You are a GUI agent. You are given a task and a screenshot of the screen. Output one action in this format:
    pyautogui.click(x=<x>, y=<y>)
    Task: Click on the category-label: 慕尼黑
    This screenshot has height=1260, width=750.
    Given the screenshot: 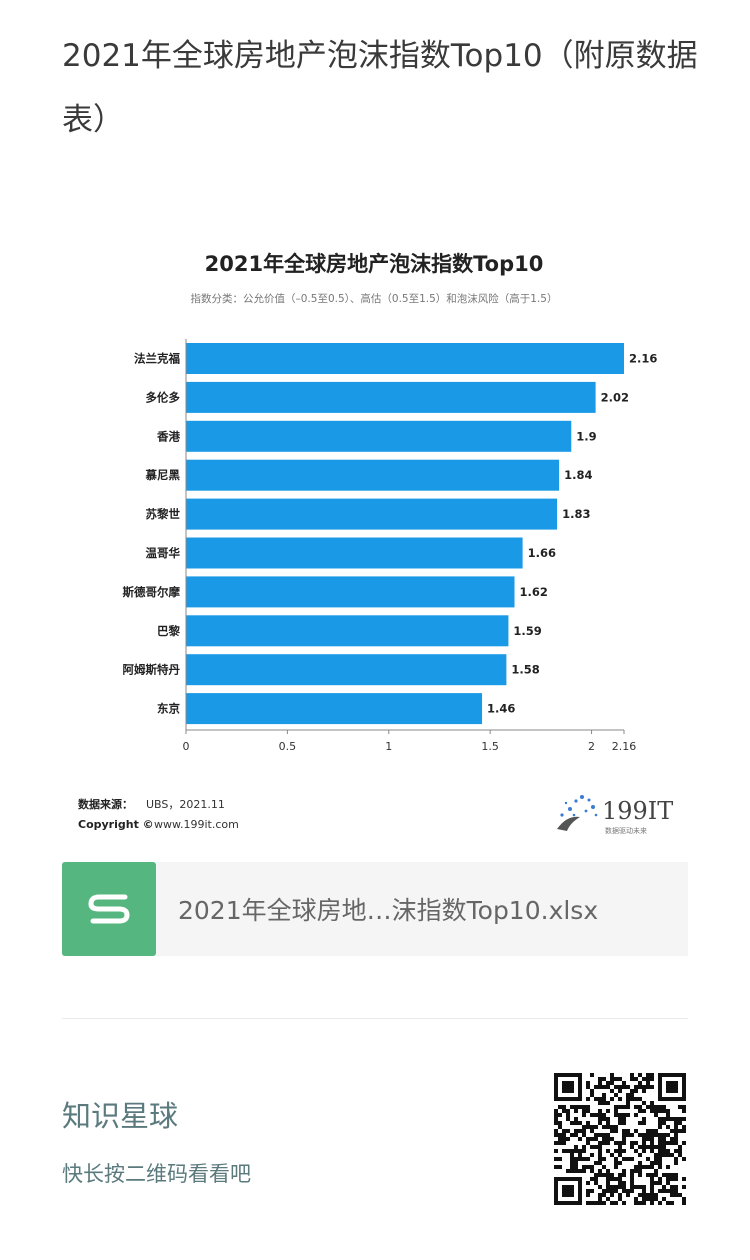 What is the action you would take?
    pyautogui.click(x=163, y=475)
    